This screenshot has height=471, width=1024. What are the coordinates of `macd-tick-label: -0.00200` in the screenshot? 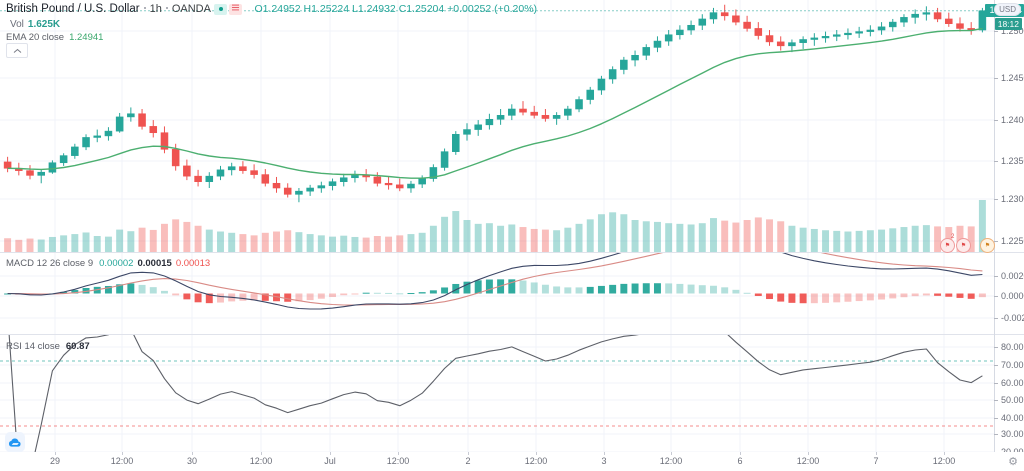 It's located at (1009, 318).